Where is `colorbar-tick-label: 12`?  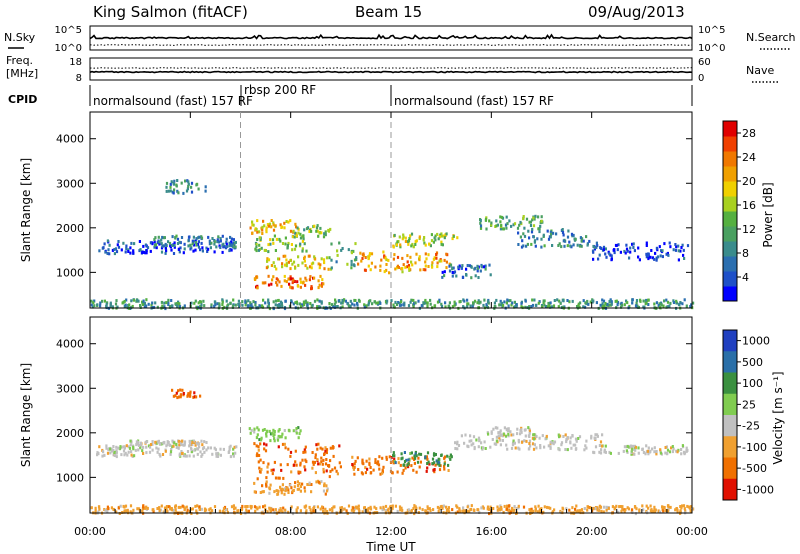
colorbar-tick-label: 12 is located at coordinates (749, 229).